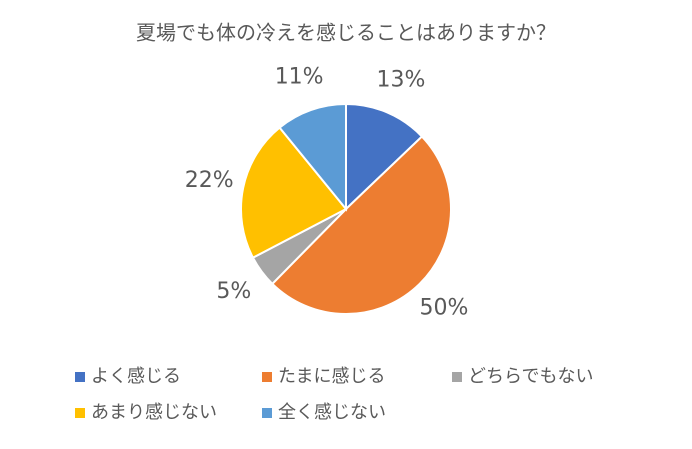 This screenshot has height=449, width=692. I want to click on data-label: 50%, so click(444, 308).